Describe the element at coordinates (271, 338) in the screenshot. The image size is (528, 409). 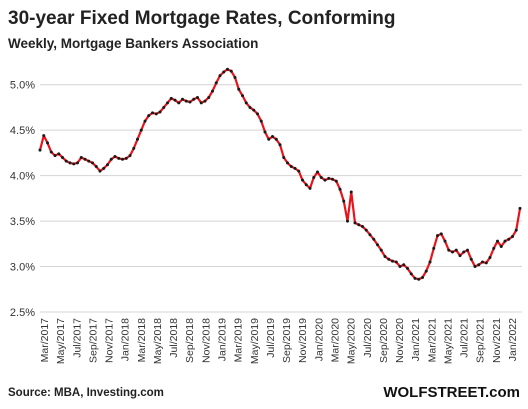
I see `x-tick-label: Jul/2019` at that location.